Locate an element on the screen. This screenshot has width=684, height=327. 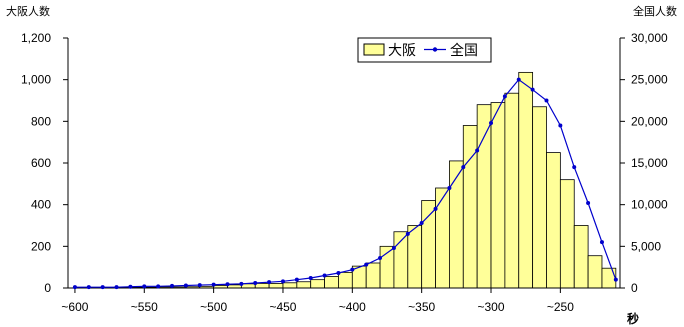
x-tick-label: ~300 is located at coordinates (490, 307).